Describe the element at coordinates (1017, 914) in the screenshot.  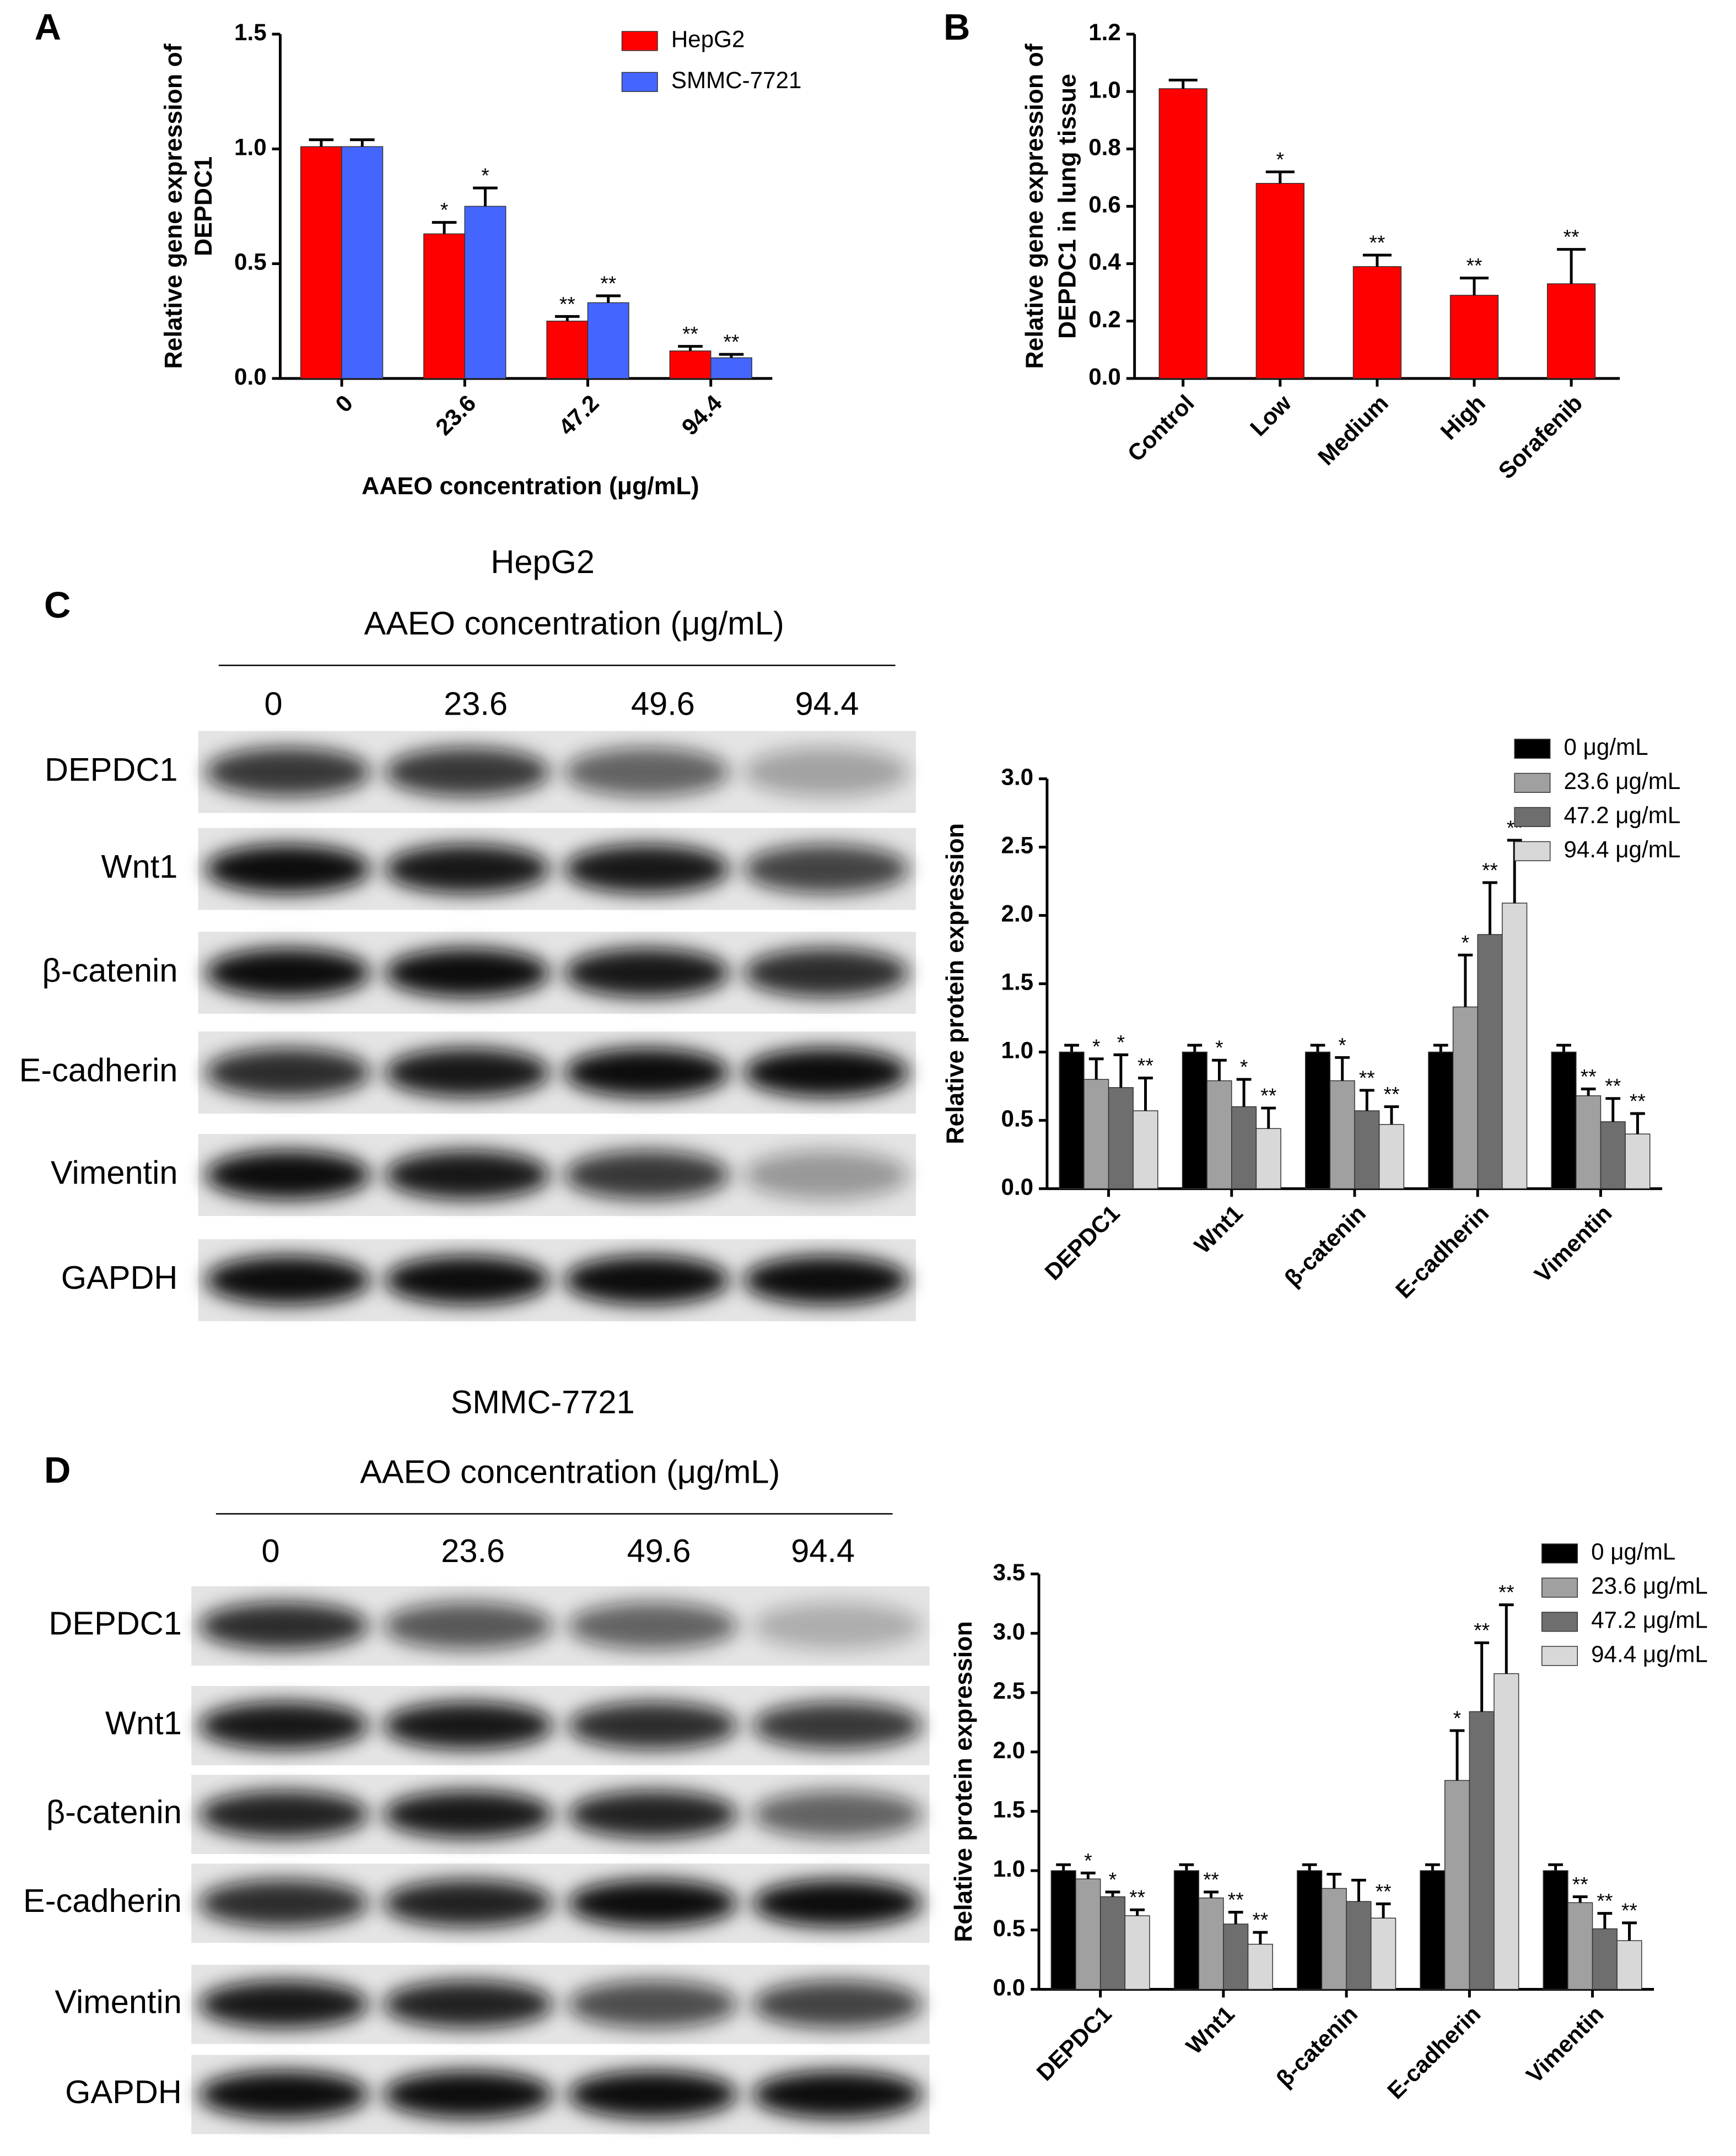
I see `y-tick-label: 2.0` at that location.